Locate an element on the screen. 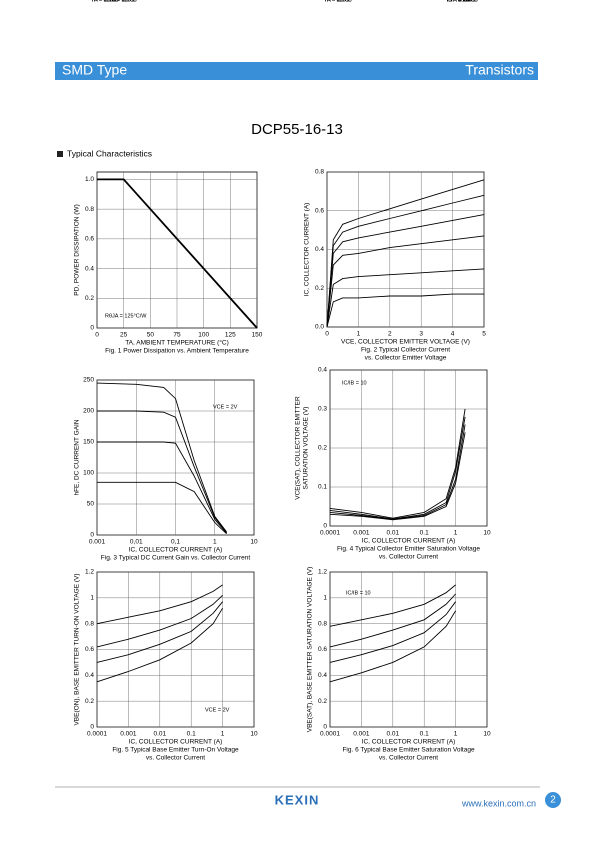  header-right: Transistors is located at coordinates (499, 70).